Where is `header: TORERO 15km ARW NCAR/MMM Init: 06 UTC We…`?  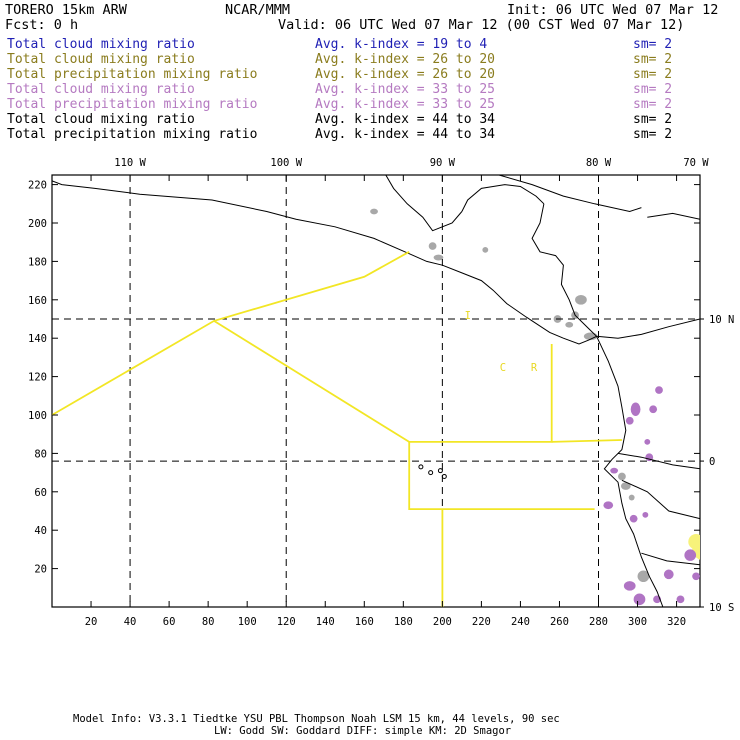 header: TORERO 15km ARW NCAR/MMM Init: 06 UTC We… is located at coordinates (361, 17).